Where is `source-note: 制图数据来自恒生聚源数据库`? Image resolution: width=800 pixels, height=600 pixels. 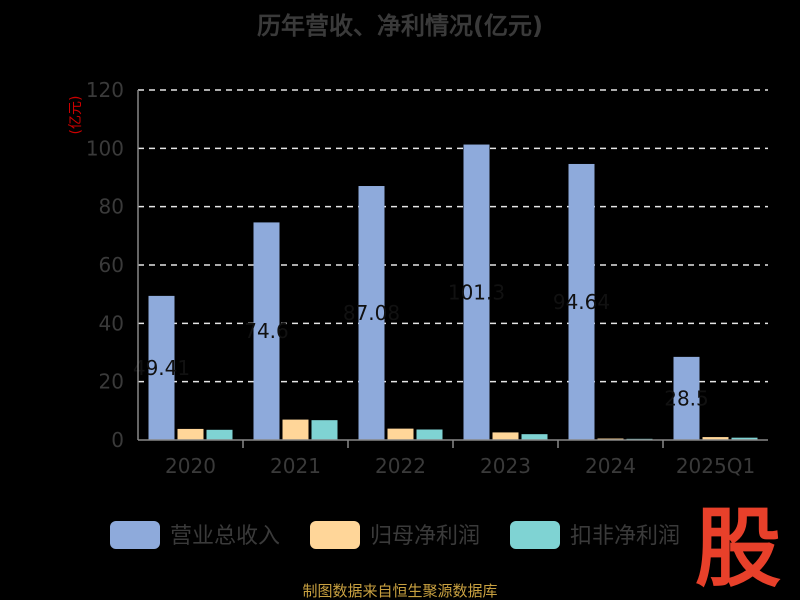 source-note: 制图数据来自恒生聚源数据库 is located at coordinates (399, 591).